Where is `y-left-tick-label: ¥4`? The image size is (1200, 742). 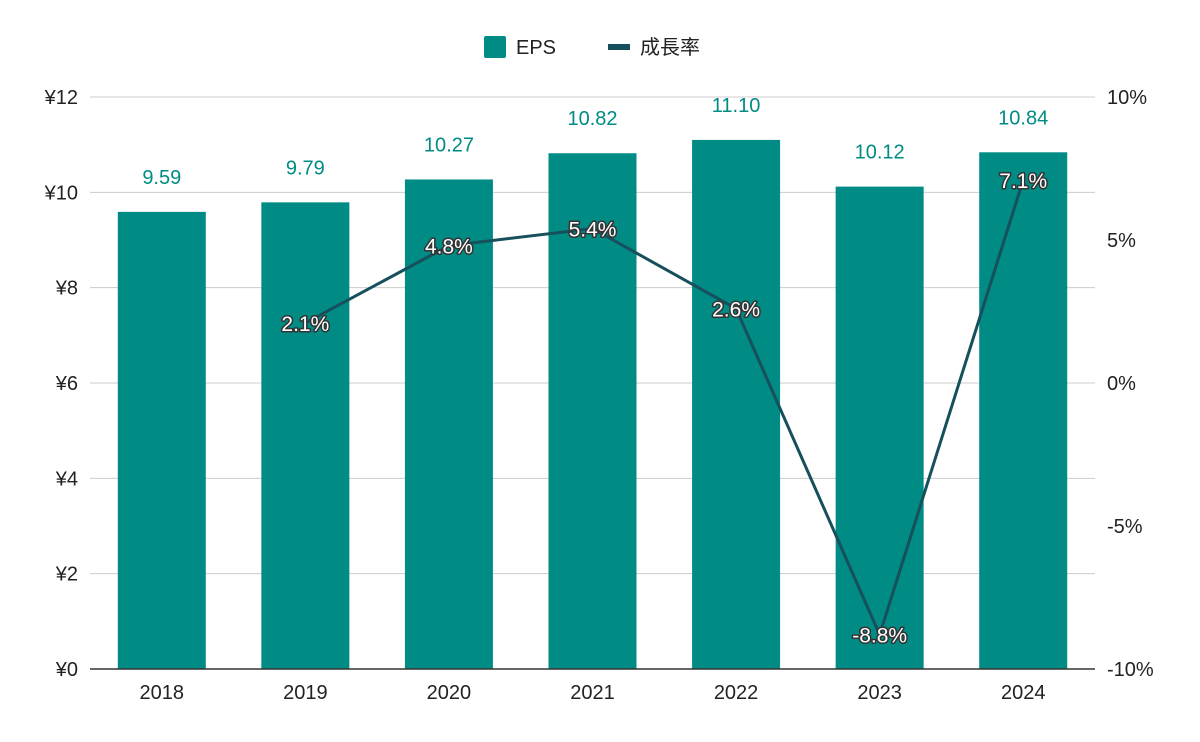 y-left-tick-label: ¥4 is located at coordinates (66, 479).